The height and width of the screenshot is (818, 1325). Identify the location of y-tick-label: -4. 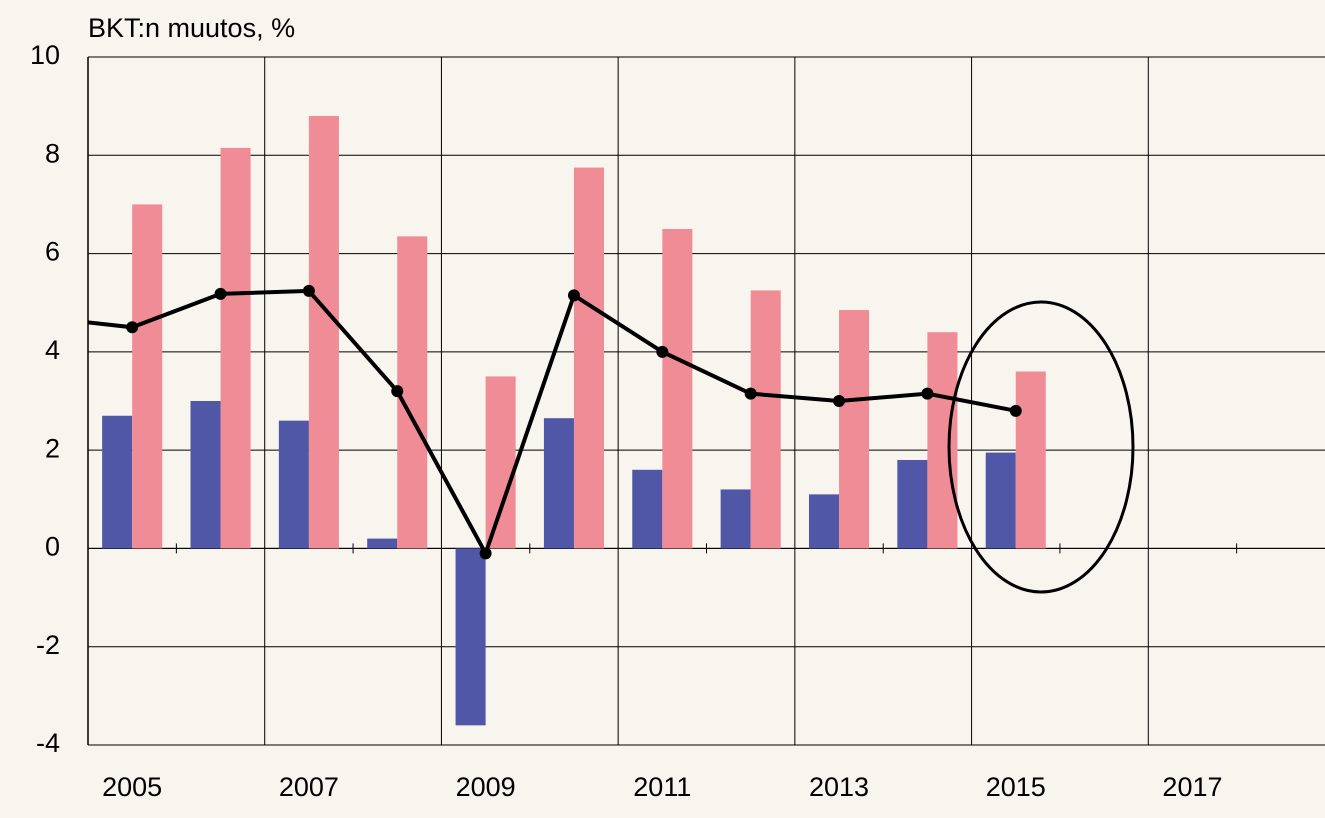
(48, 743).